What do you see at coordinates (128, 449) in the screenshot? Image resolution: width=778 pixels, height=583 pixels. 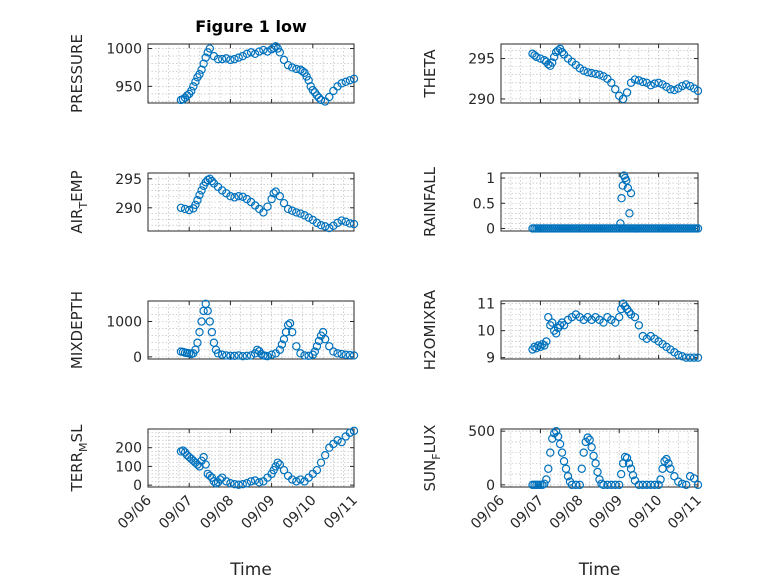 I see `y-tick-label: 200` at bounding box center [128, 449].